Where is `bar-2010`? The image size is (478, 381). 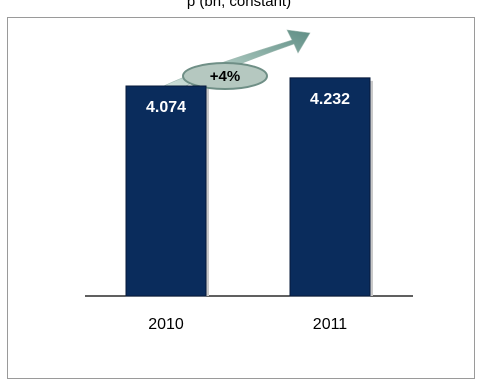 bar-2010 is located at coordinates (166, 191).